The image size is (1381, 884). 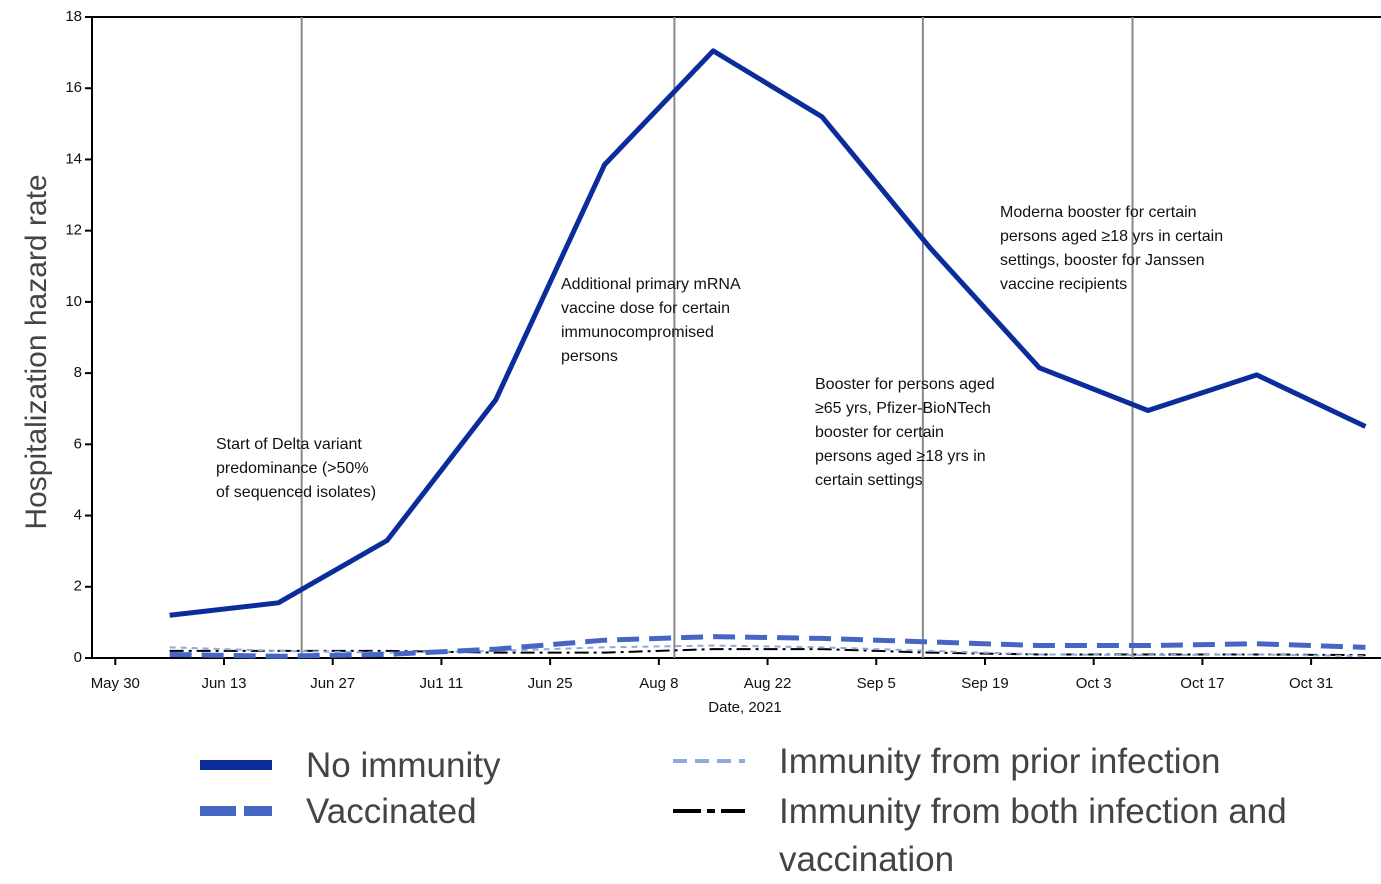 I want to click on x-tick-label: Sep 19, so click(x=985, y=683).